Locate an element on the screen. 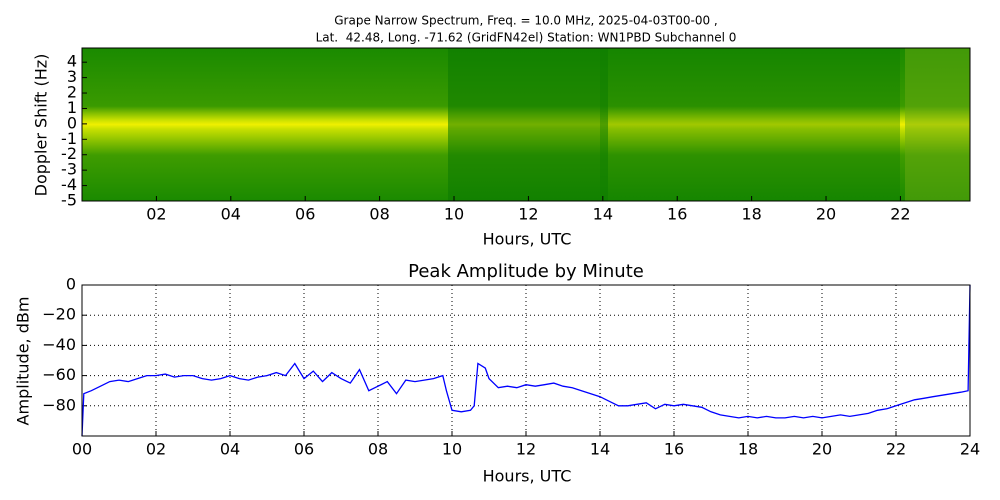  x-tick-label: 00 is located at coordinates (82, 449).